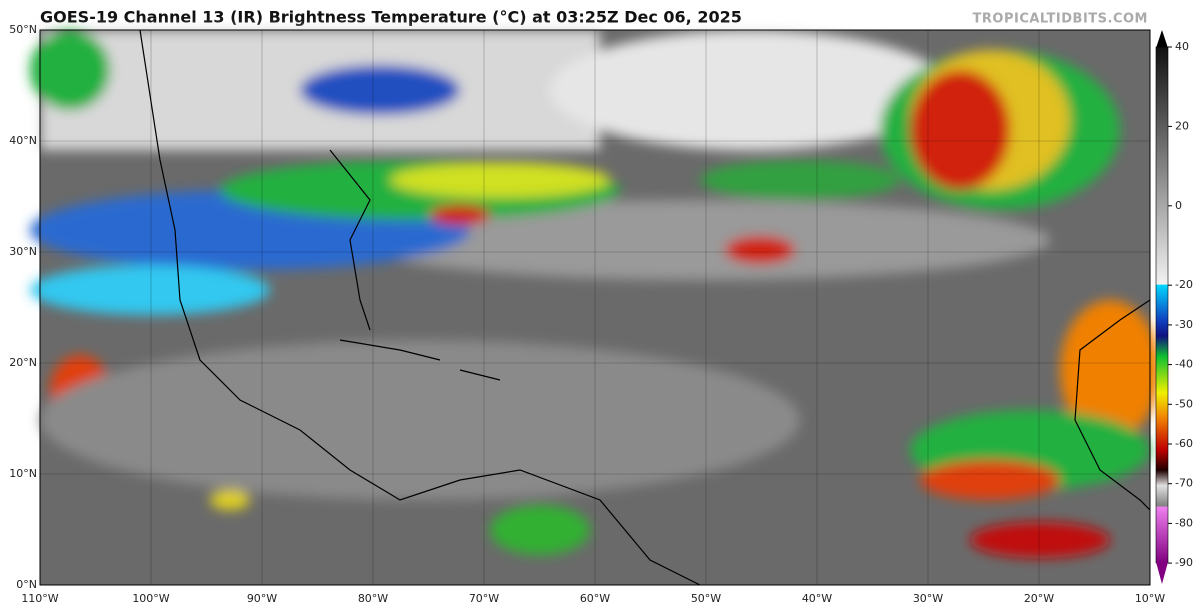  What do you see at coordinates (1162, 573) in the screenshot?
I see `colorbar-bottom-tip` at bounding box center [1162, 573].